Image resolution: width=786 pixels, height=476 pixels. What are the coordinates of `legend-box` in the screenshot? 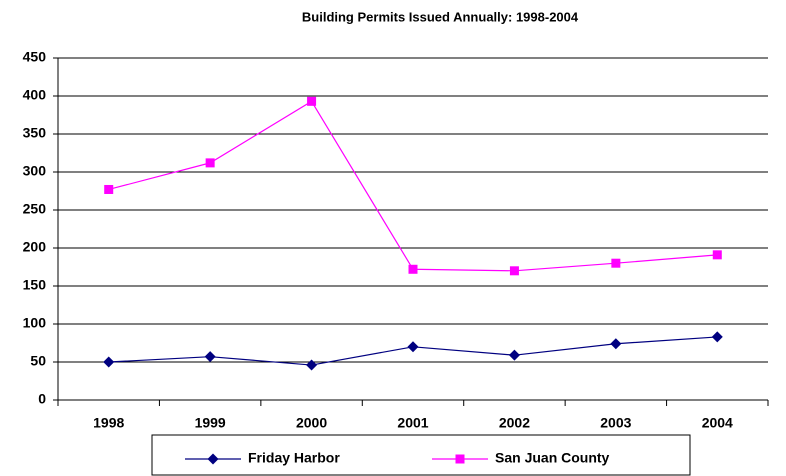 It's located at (421, 455).